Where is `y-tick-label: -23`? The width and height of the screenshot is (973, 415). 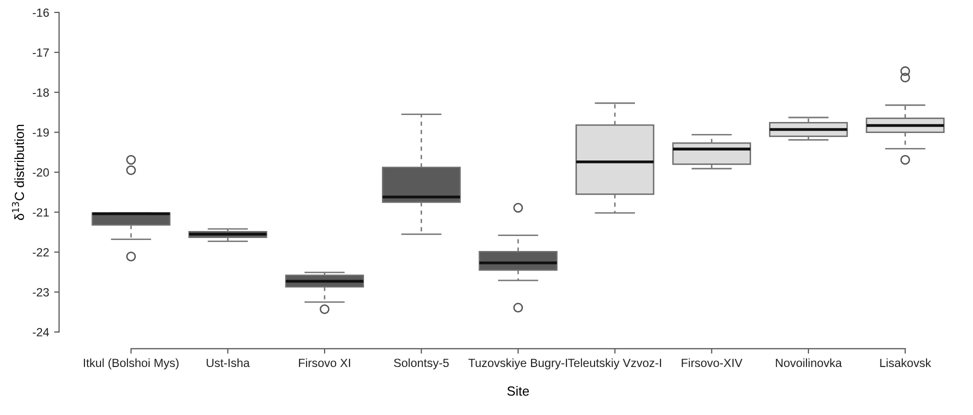 y-tick-label: -23 is located at coordinates (40, 292).